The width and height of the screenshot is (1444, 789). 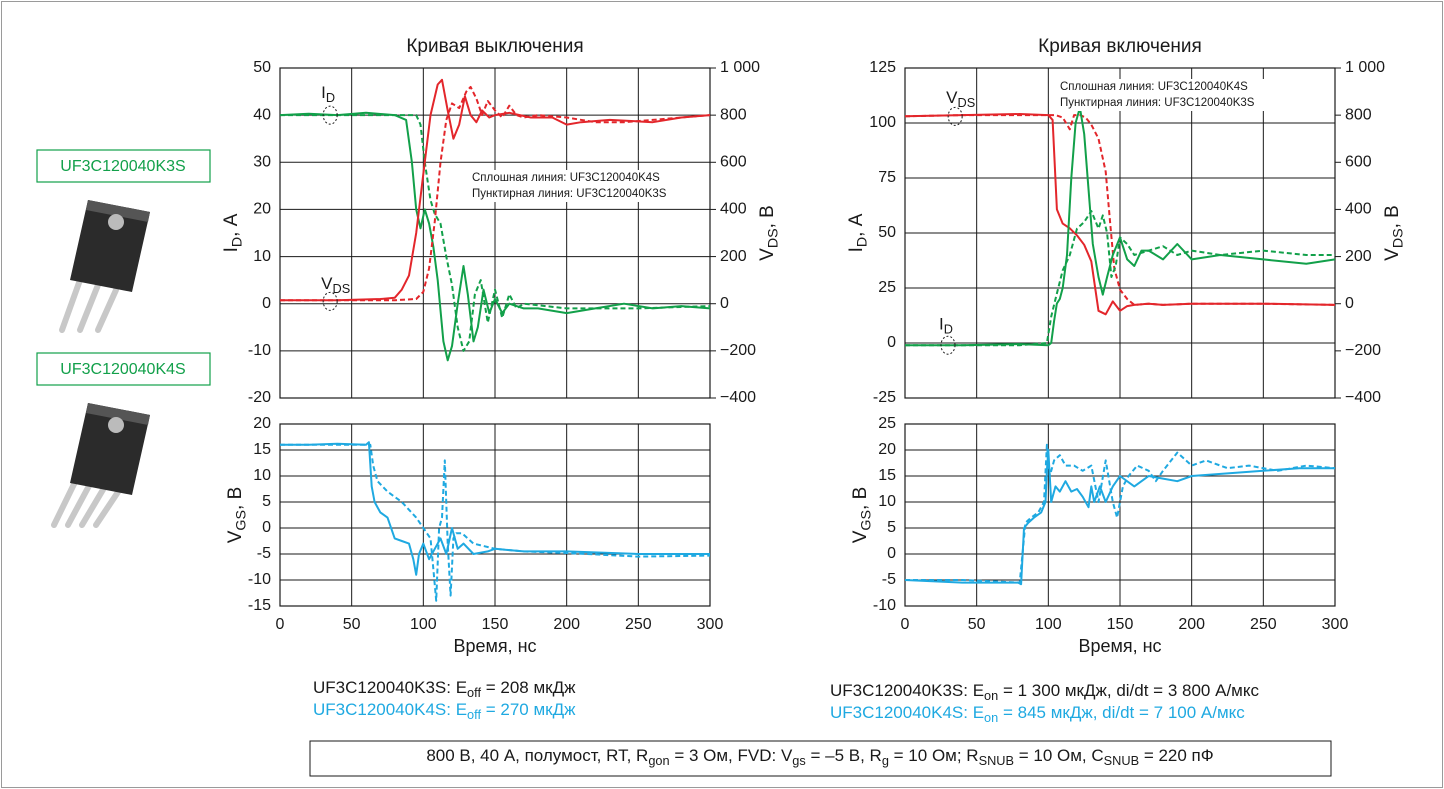 I want to click on y-tick-label: 100, so click(x=882, y=122).